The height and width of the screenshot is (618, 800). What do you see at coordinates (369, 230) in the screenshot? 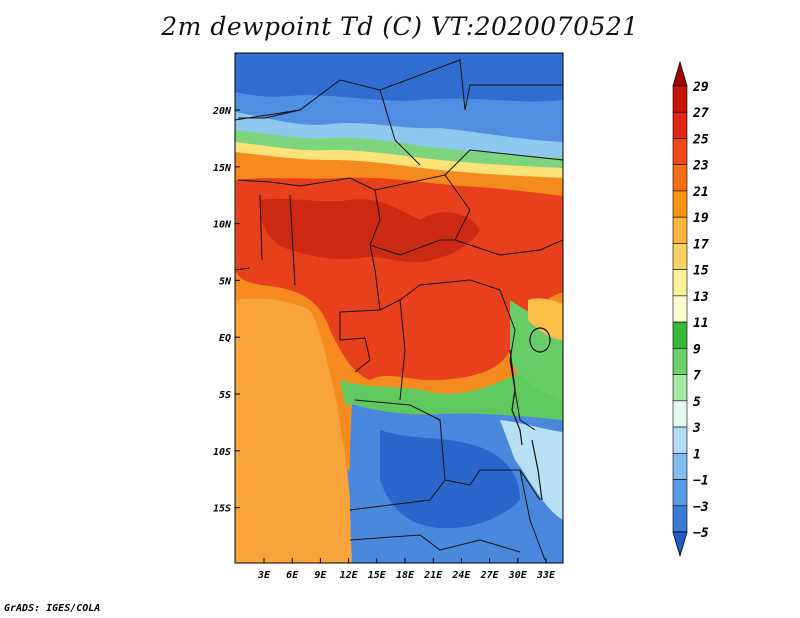
I see `field-darkest-red` at bounding box center [369, 230].